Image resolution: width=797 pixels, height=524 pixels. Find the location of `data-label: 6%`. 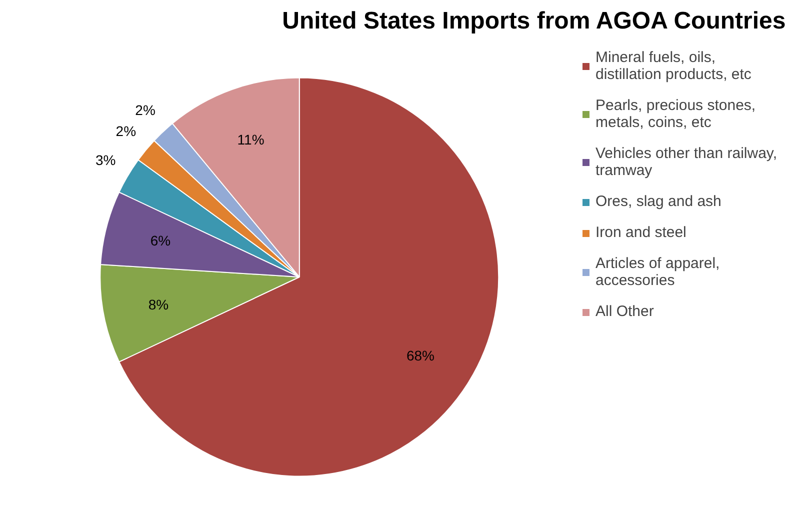

data-label: 6% is located at coordinates (160, 240).